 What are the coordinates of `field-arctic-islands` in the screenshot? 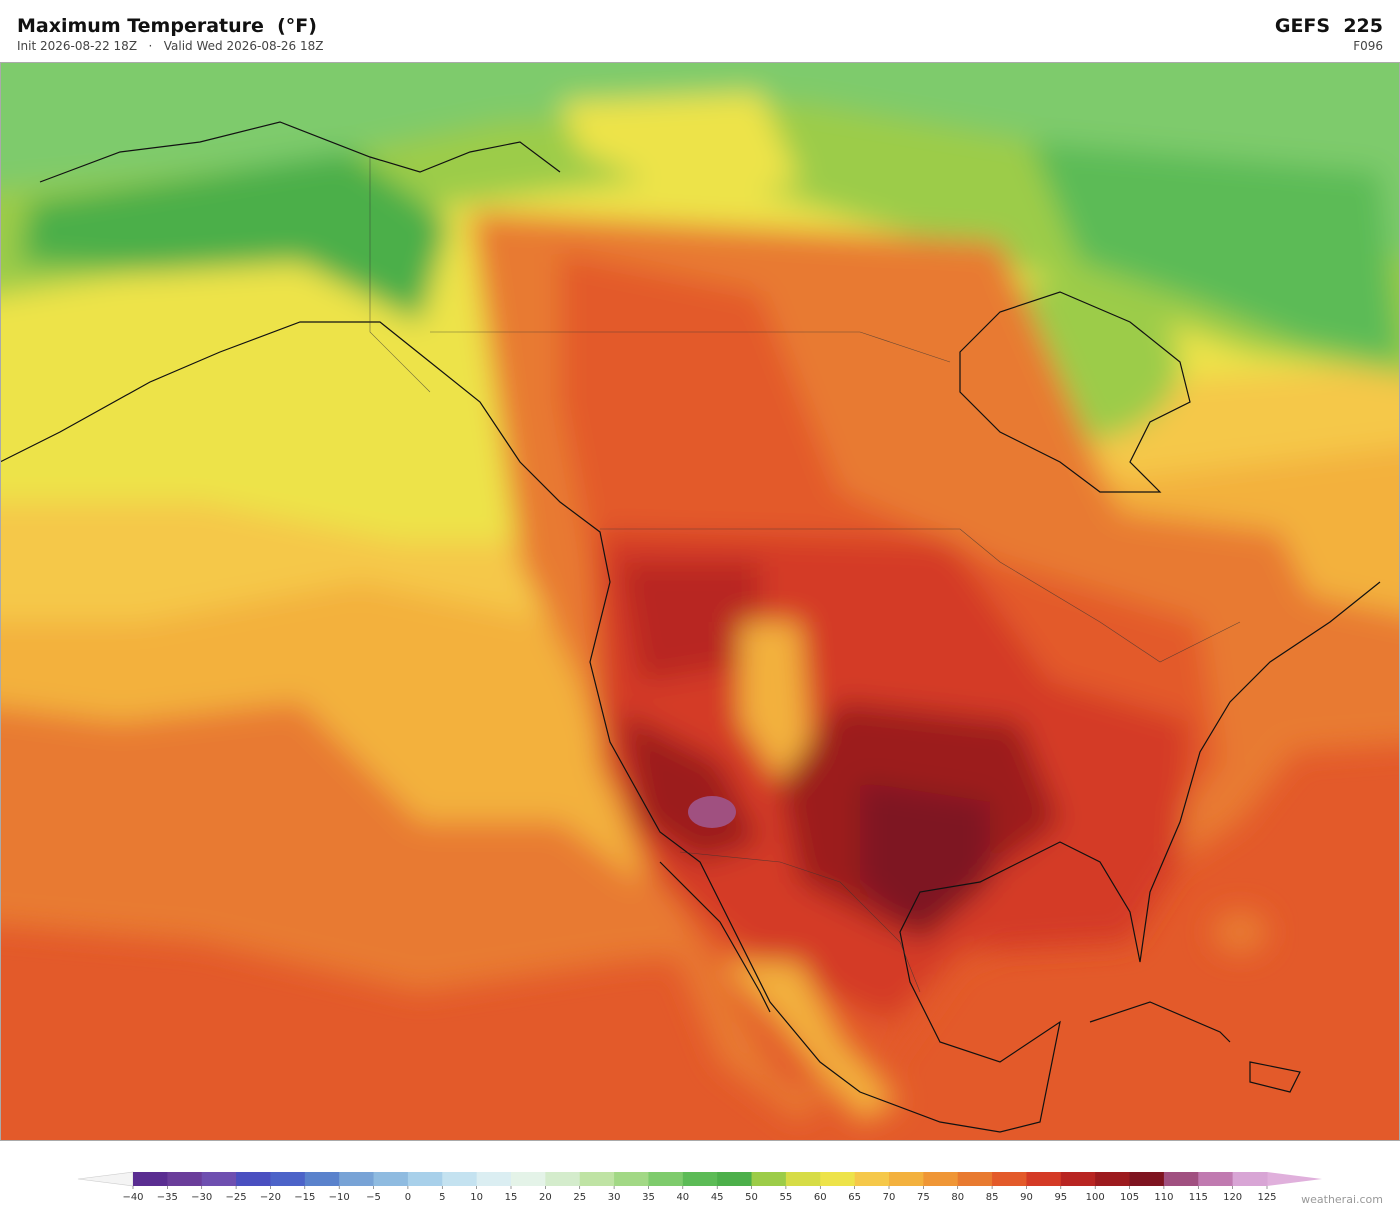 It's located at (680, 147).